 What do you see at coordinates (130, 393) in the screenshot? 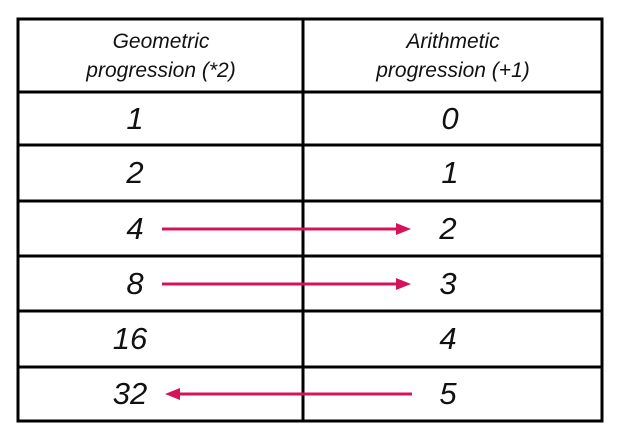
I see `geometric-value-row-6: 32` at bounding box center [130, 393].